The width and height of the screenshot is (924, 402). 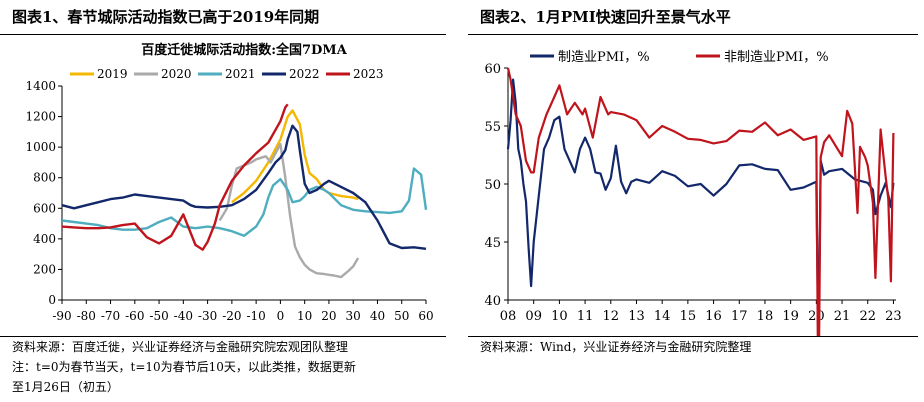 What do you see at coordinates (110, 316) in the screenshot?
I see `x-tick-label: -70` at bounding box center [110, 316].